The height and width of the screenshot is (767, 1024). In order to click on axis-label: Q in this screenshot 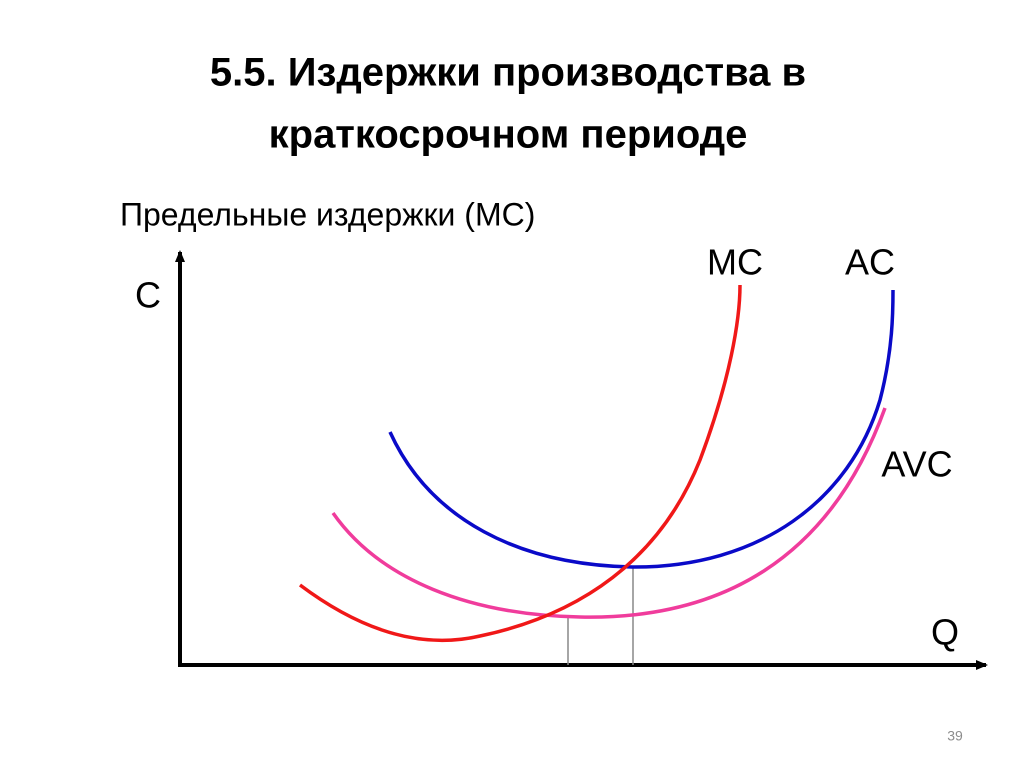, I will do `click(945, 632)`.